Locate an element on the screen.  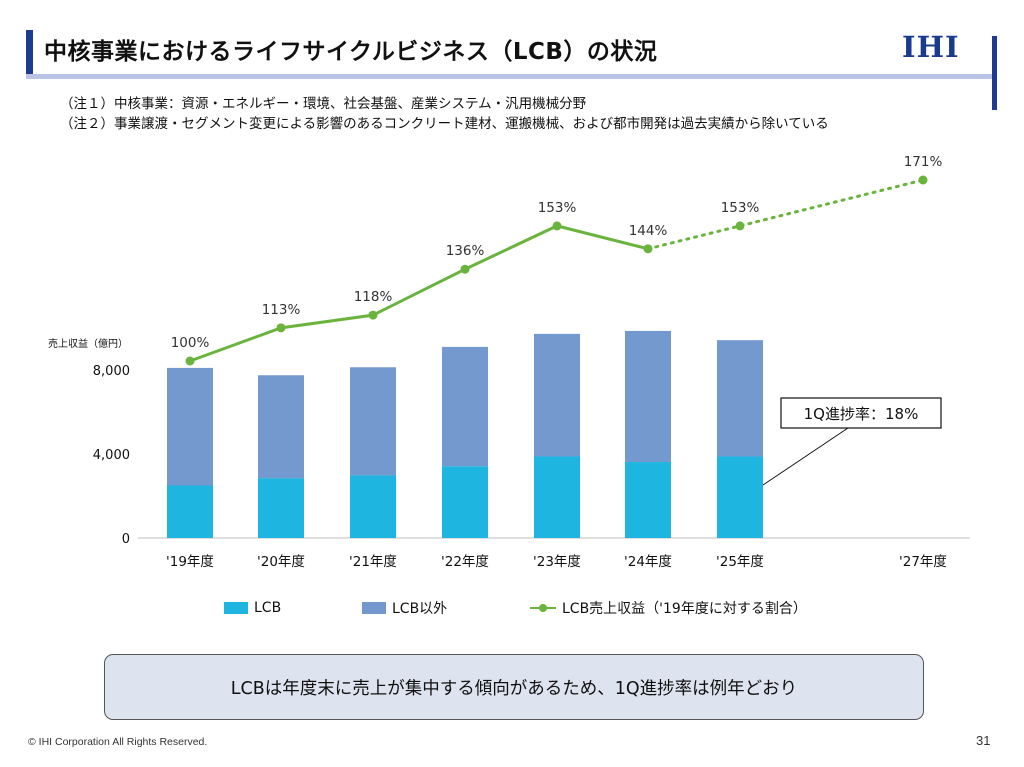
x-tick-label: '21年度 is located at coordinates (373, 562).